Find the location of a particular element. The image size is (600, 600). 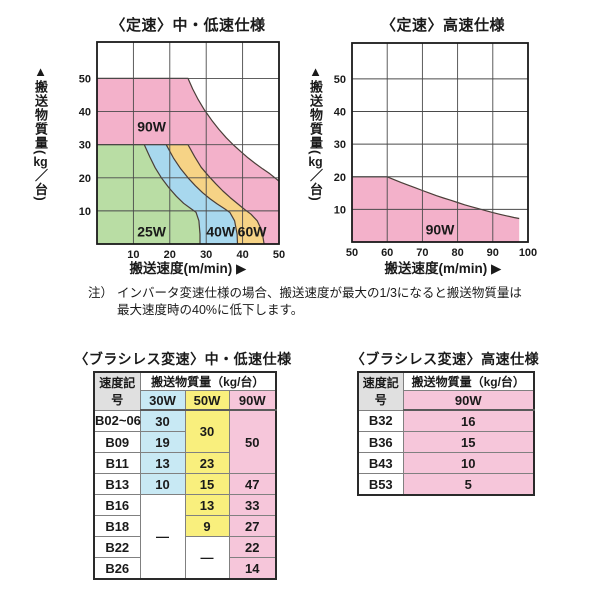

chart-high-speed-plot: 50 60 70 80 90 100 10 20 30 40 50 90W is located at coordinates (435, 150).